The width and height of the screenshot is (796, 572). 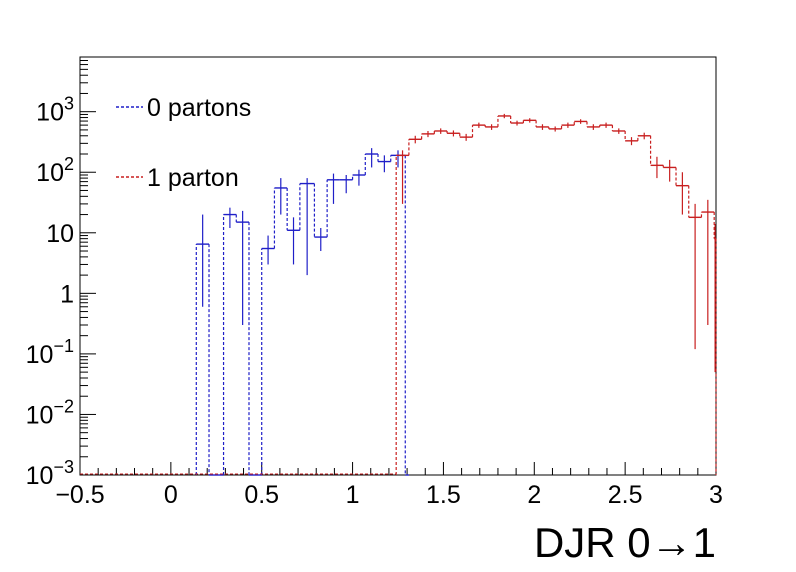 I want to click on y-tick-label: 10³, so click(x=55, y=110).